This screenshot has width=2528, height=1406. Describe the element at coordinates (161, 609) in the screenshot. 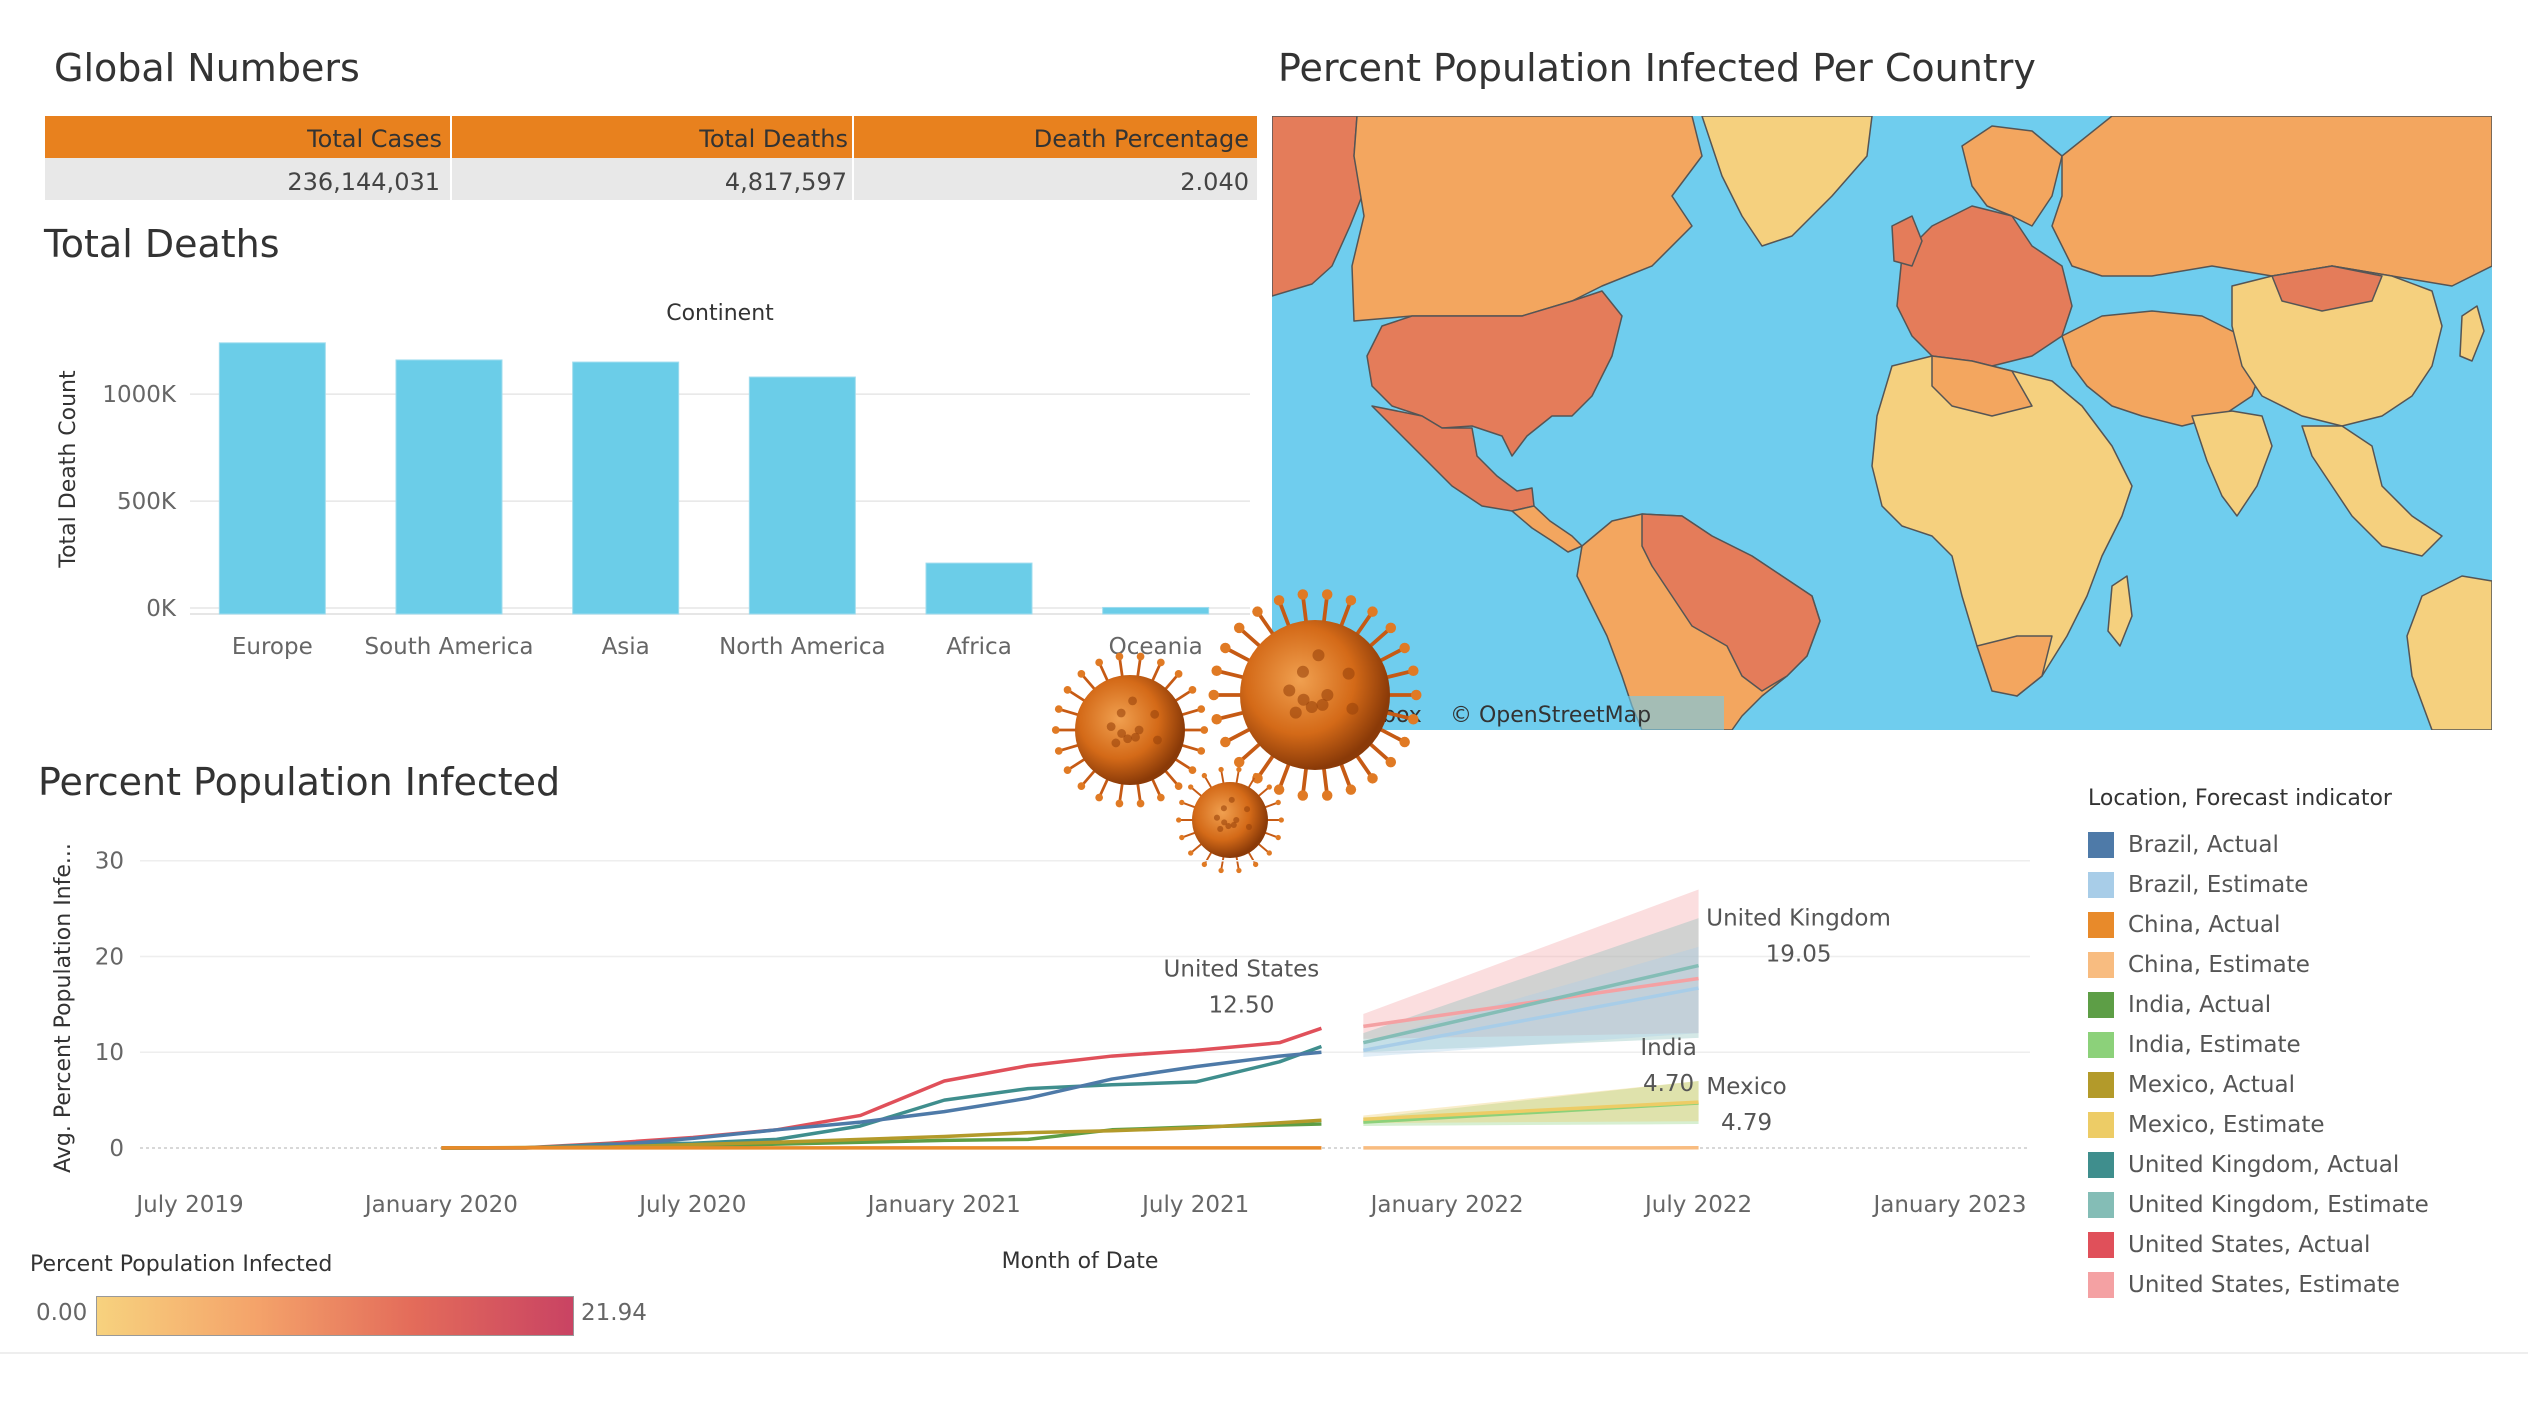

I see `bar-ytick-label: 0K` at that location.